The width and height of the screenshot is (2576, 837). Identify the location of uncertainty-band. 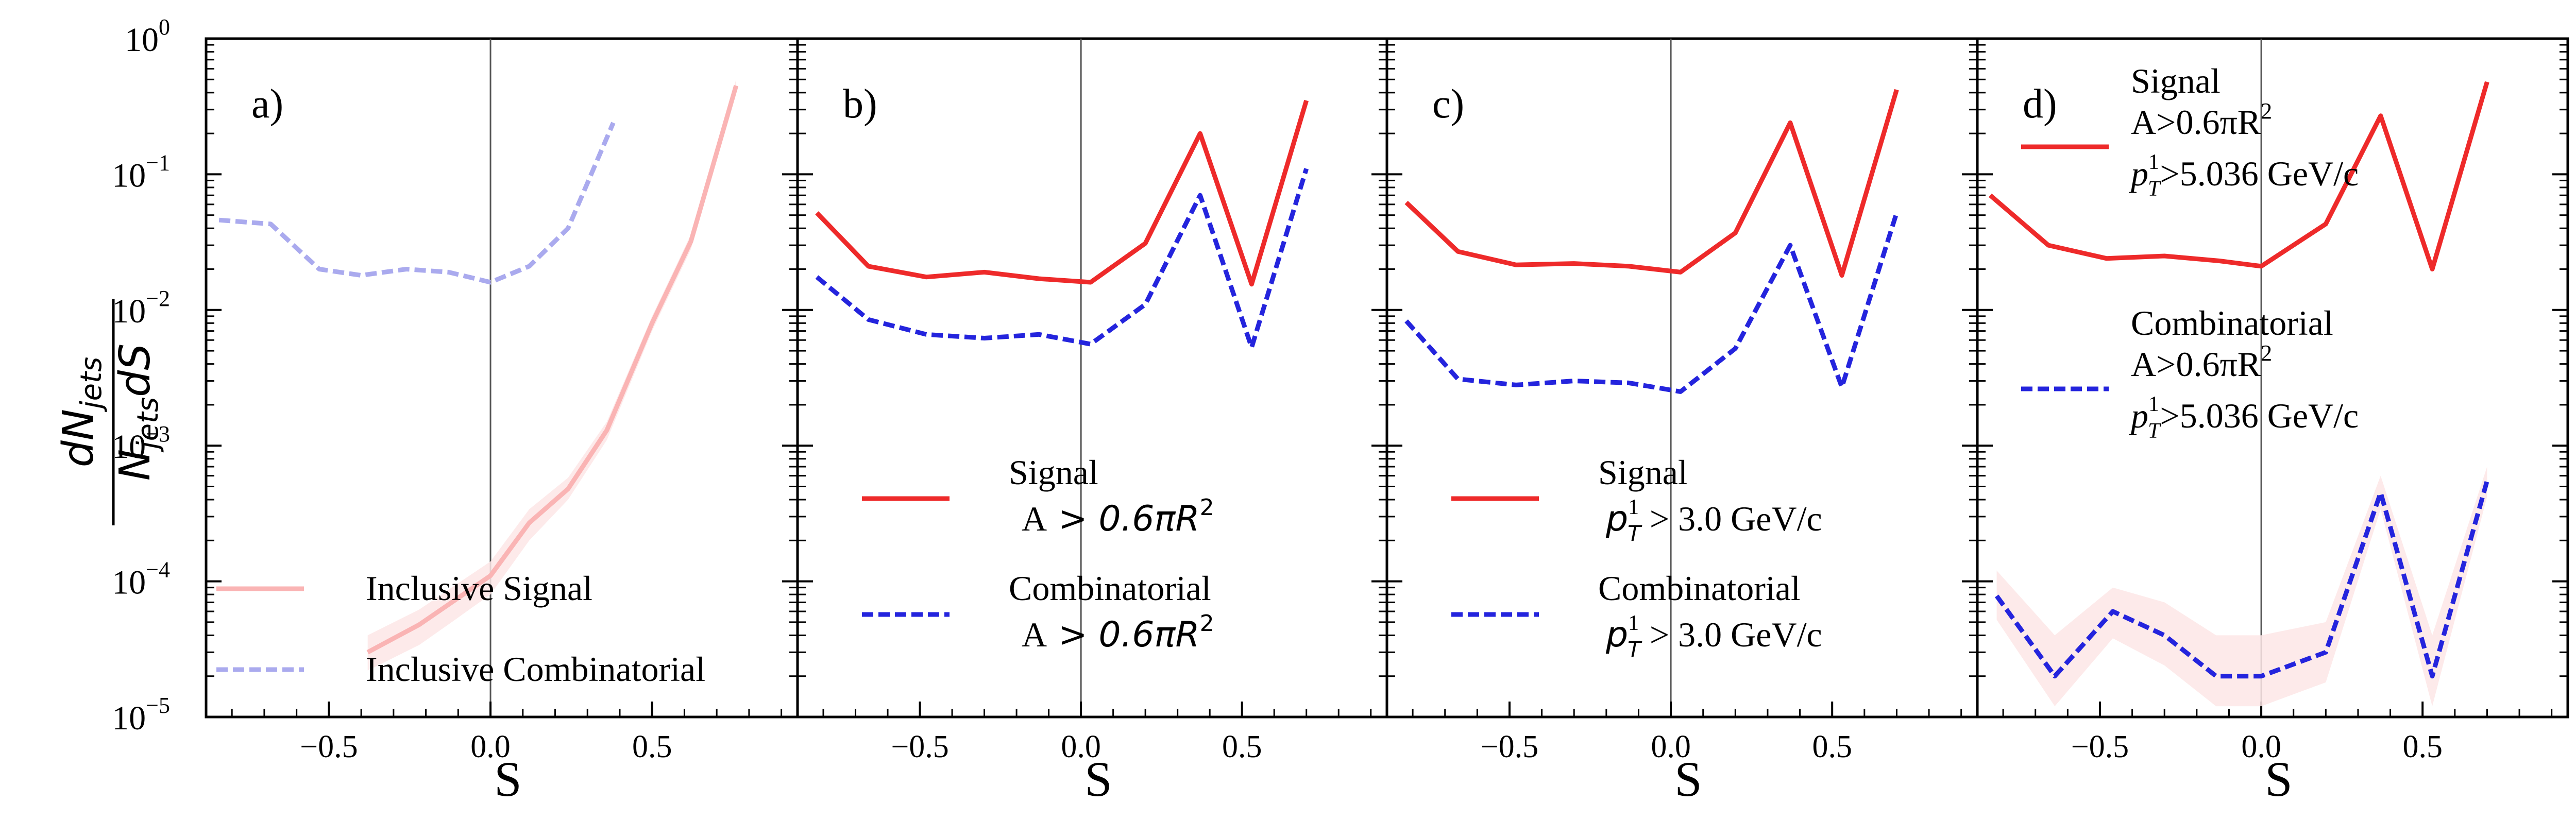
(2242, 587).